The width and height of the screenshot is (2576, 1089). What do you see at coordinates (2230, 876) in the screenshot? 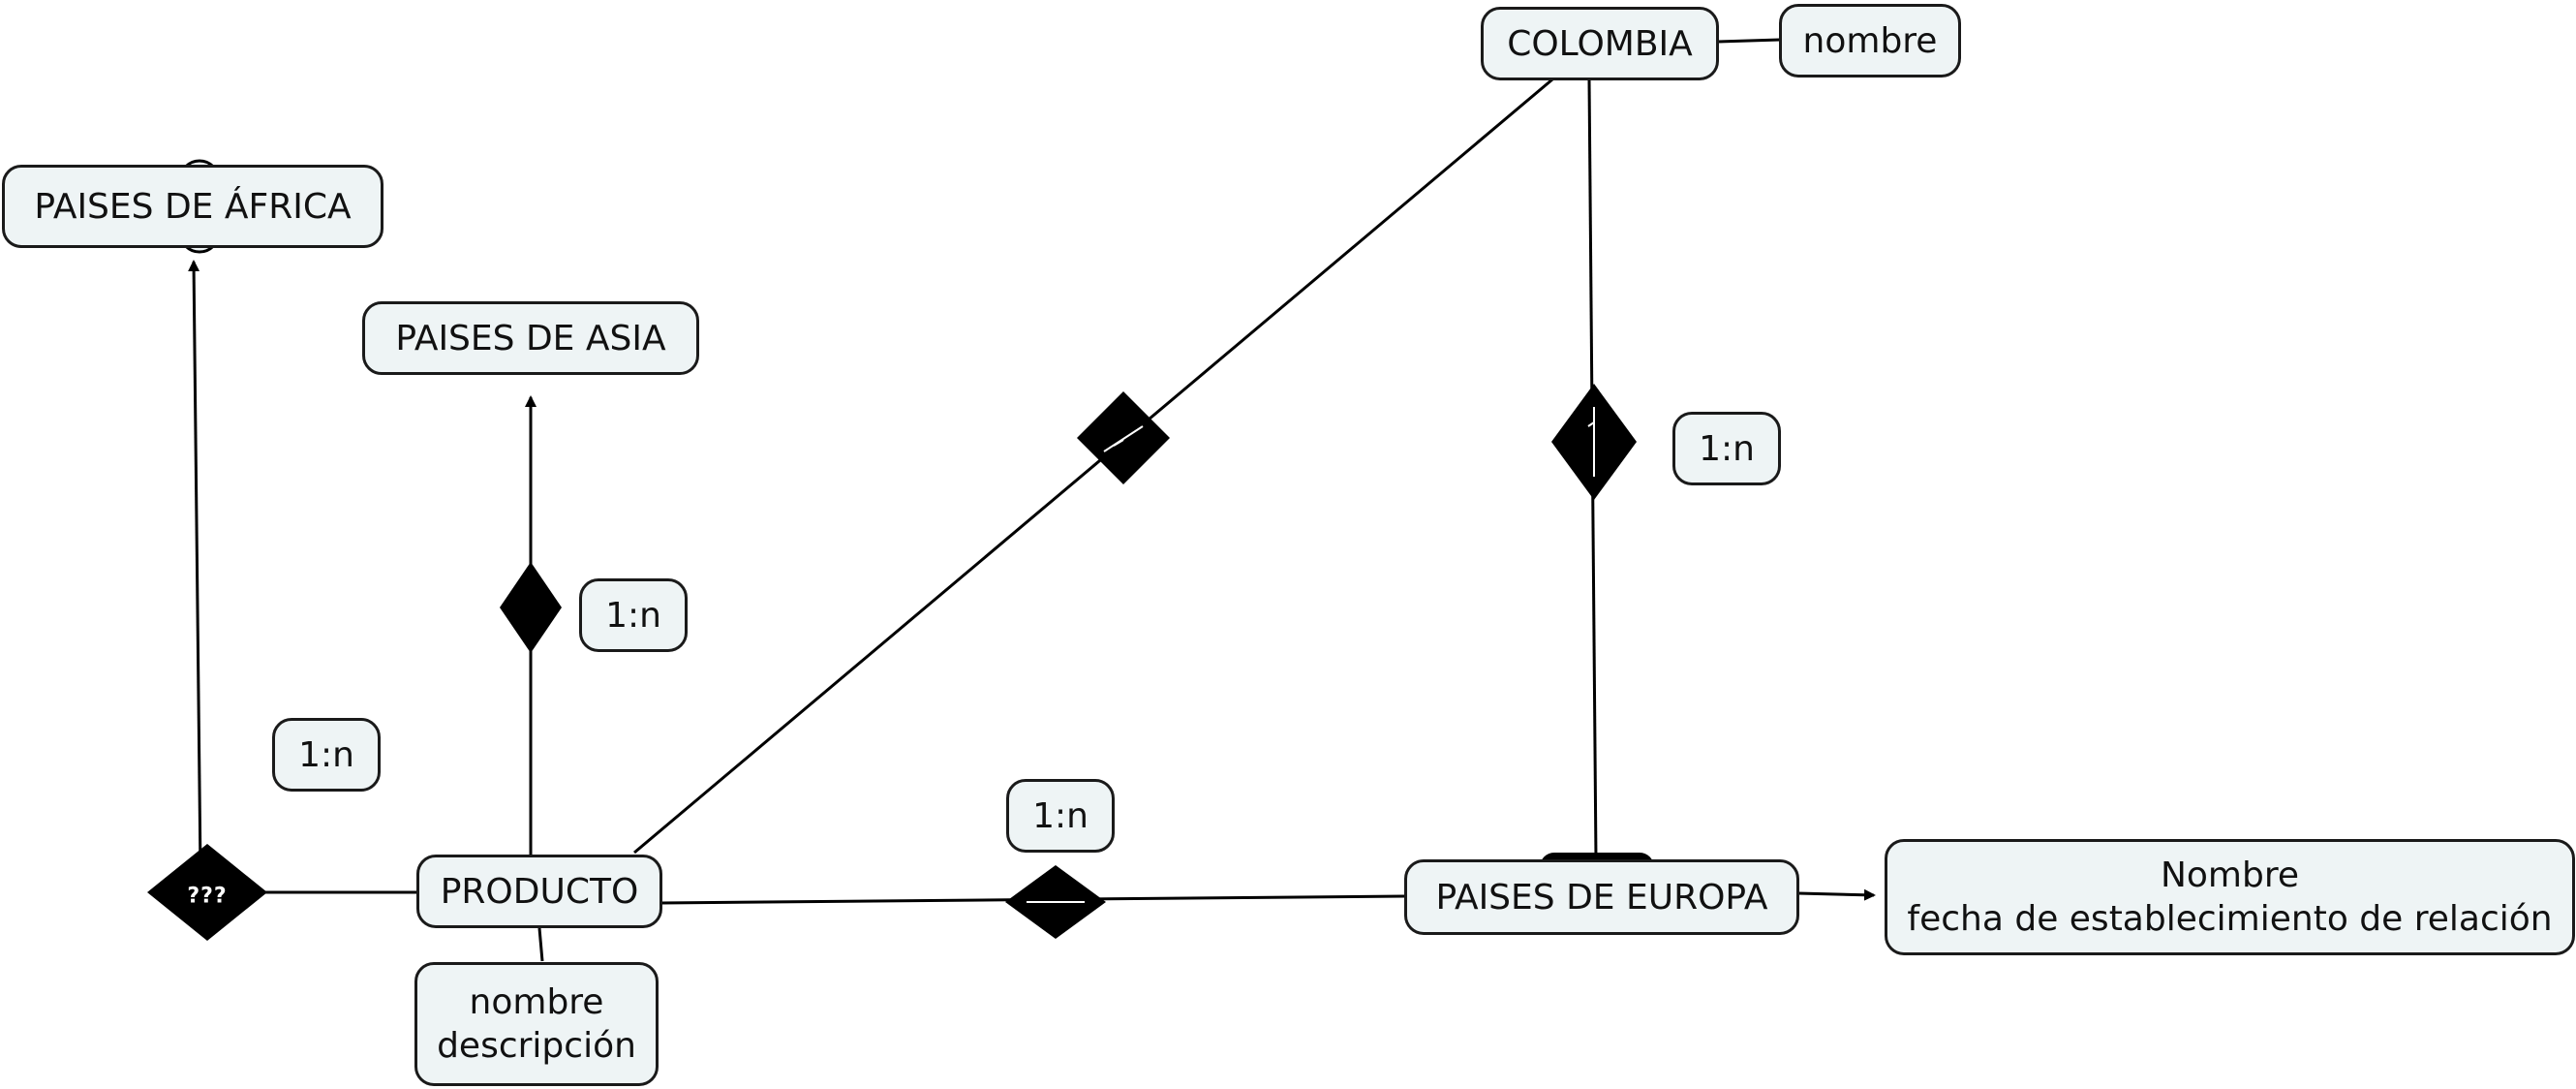
I see `relationship-attr-nombre: Nombre` at bounding box center [2230, 876].